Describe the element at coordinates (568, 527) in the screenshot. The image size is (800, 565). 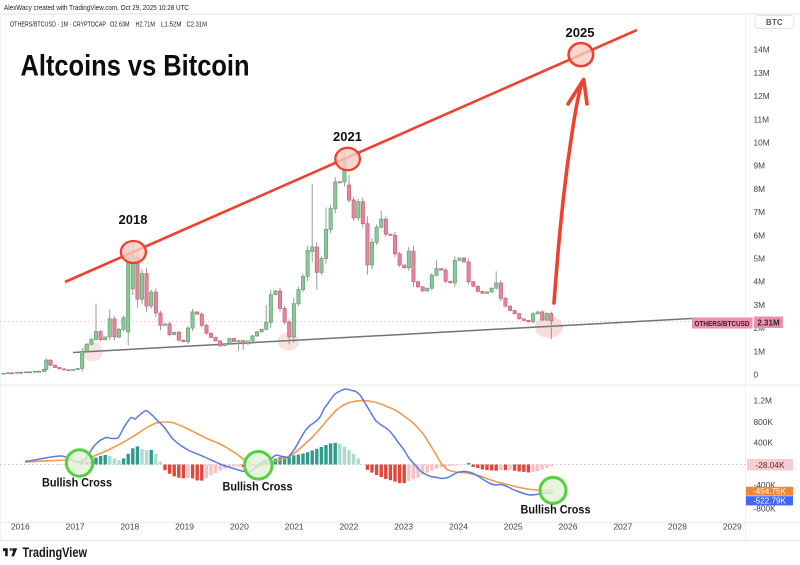
I see `svg-text: 2026` at that location.